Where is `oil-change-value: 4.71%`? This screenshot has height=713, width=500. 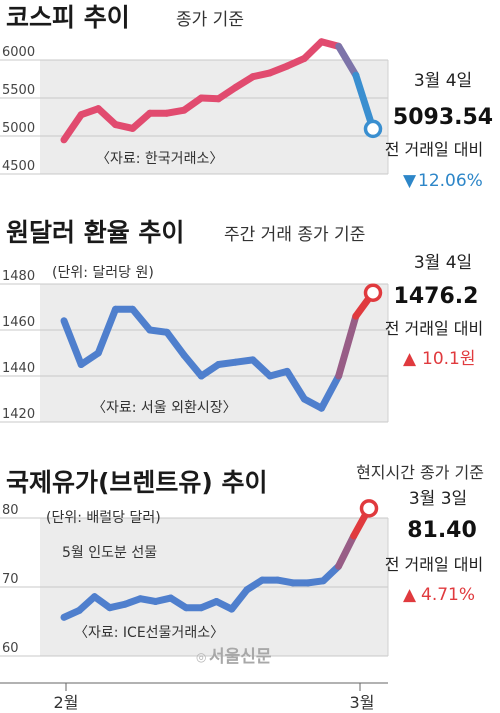
oil-change-value: 4.71% is located at coordinates (448, 595).